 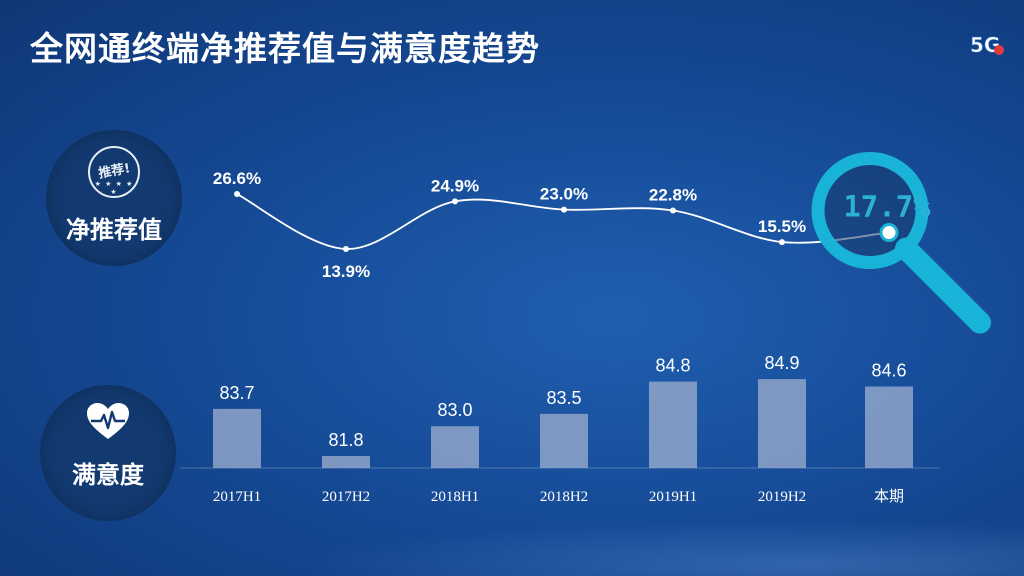 I want to click on satisfaction-label: 83.5, so click(x=563, y=398).